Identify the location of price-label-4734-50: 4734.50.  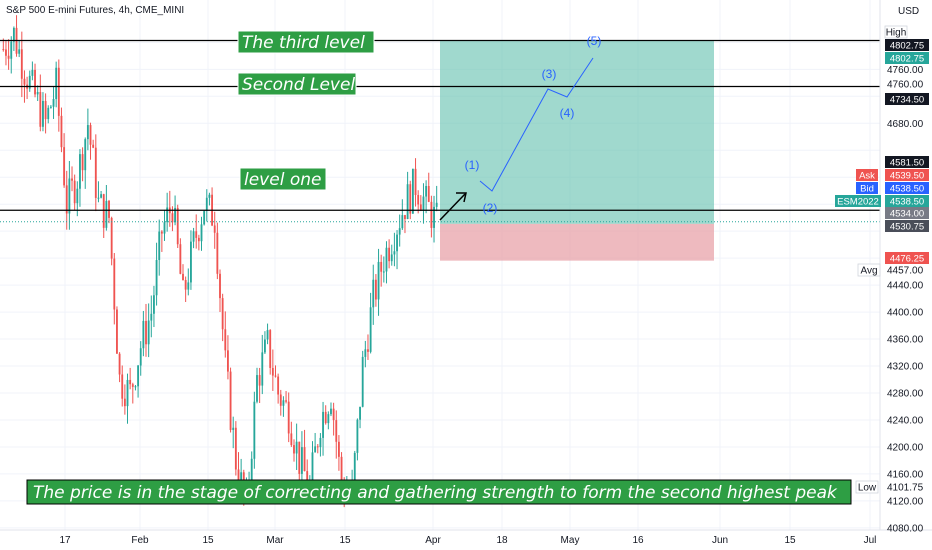
(907, 99).